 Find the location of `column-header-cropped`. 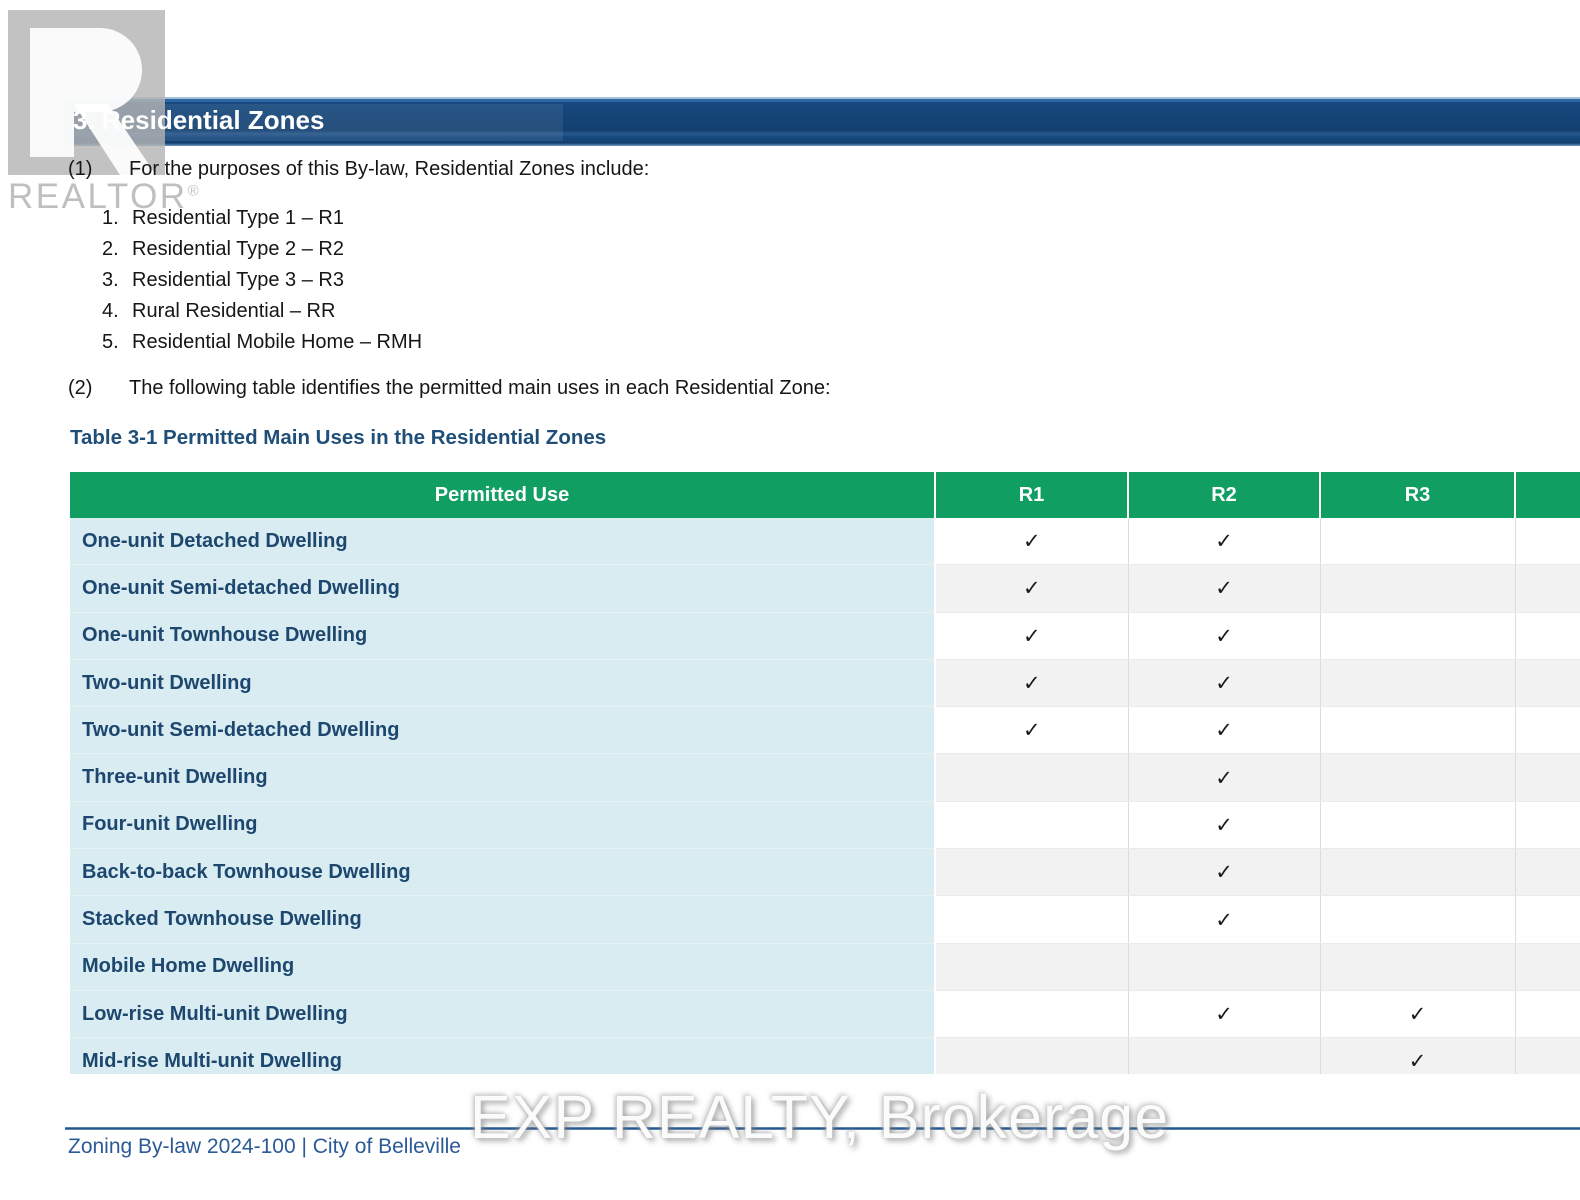

column-header-cropped is located at coordinates (1547, 495).